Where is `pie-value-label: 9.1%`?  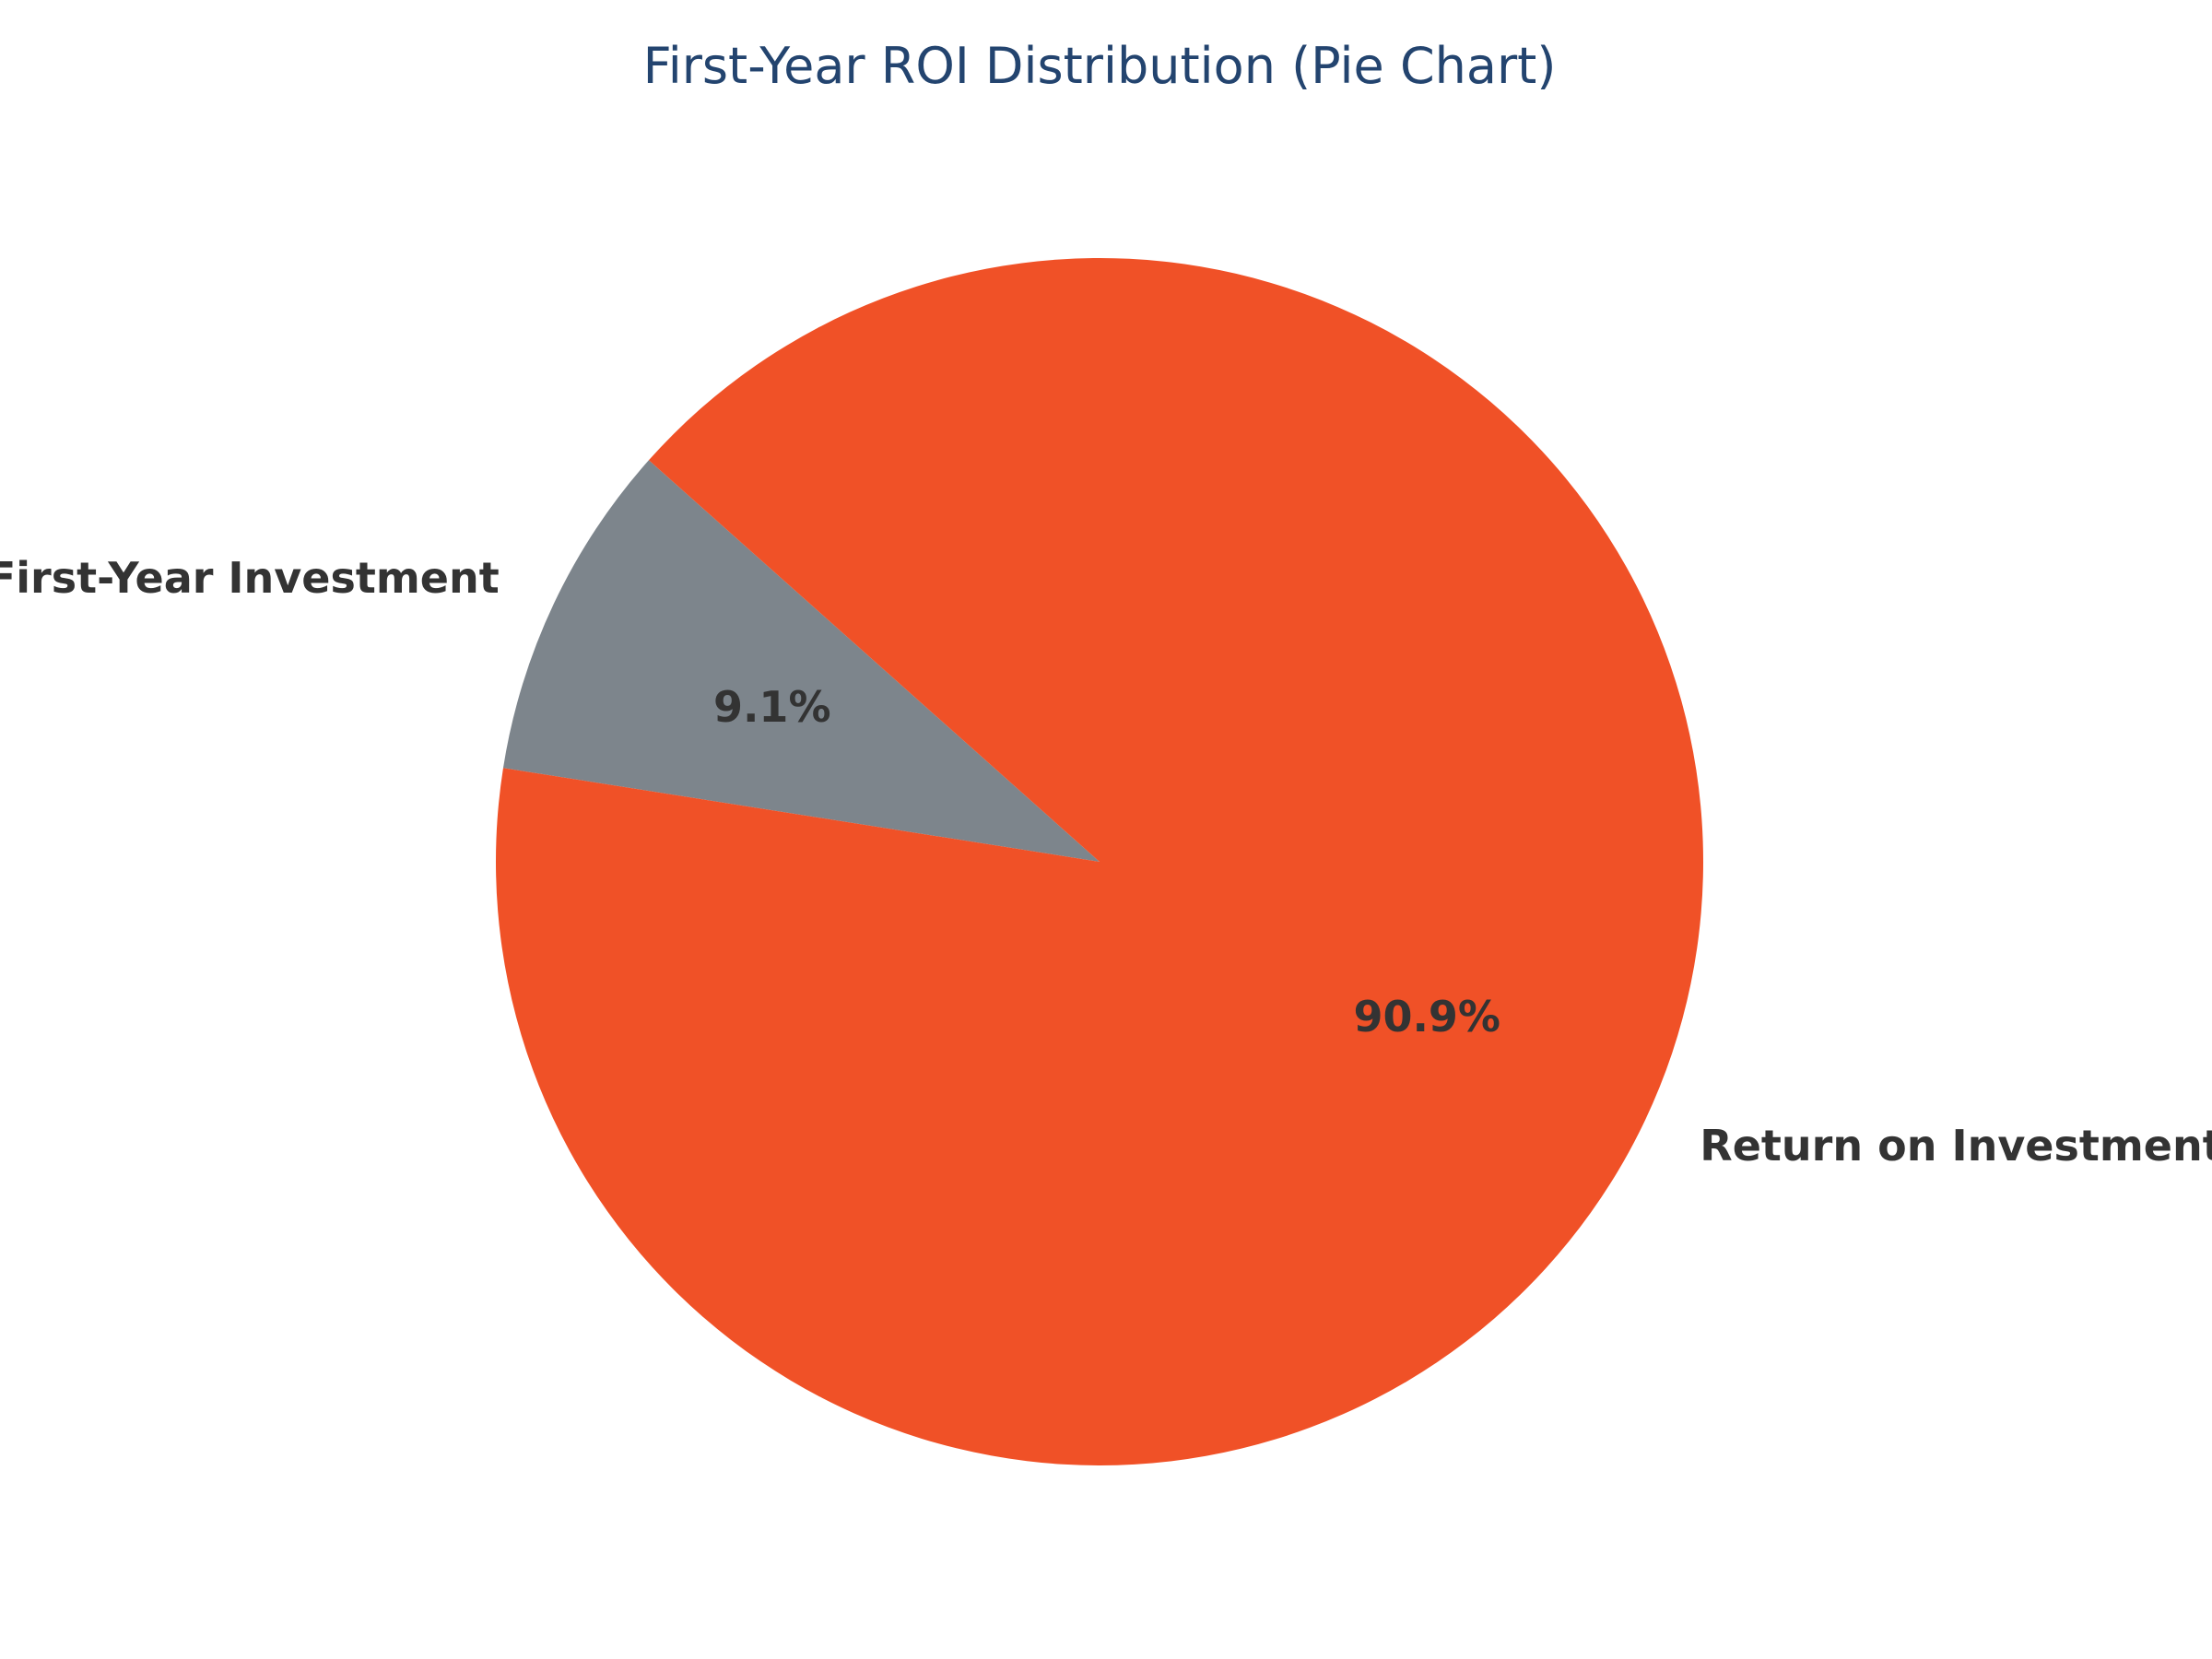 pie-value-label: 9.1% is located at coordinates (772, 707).